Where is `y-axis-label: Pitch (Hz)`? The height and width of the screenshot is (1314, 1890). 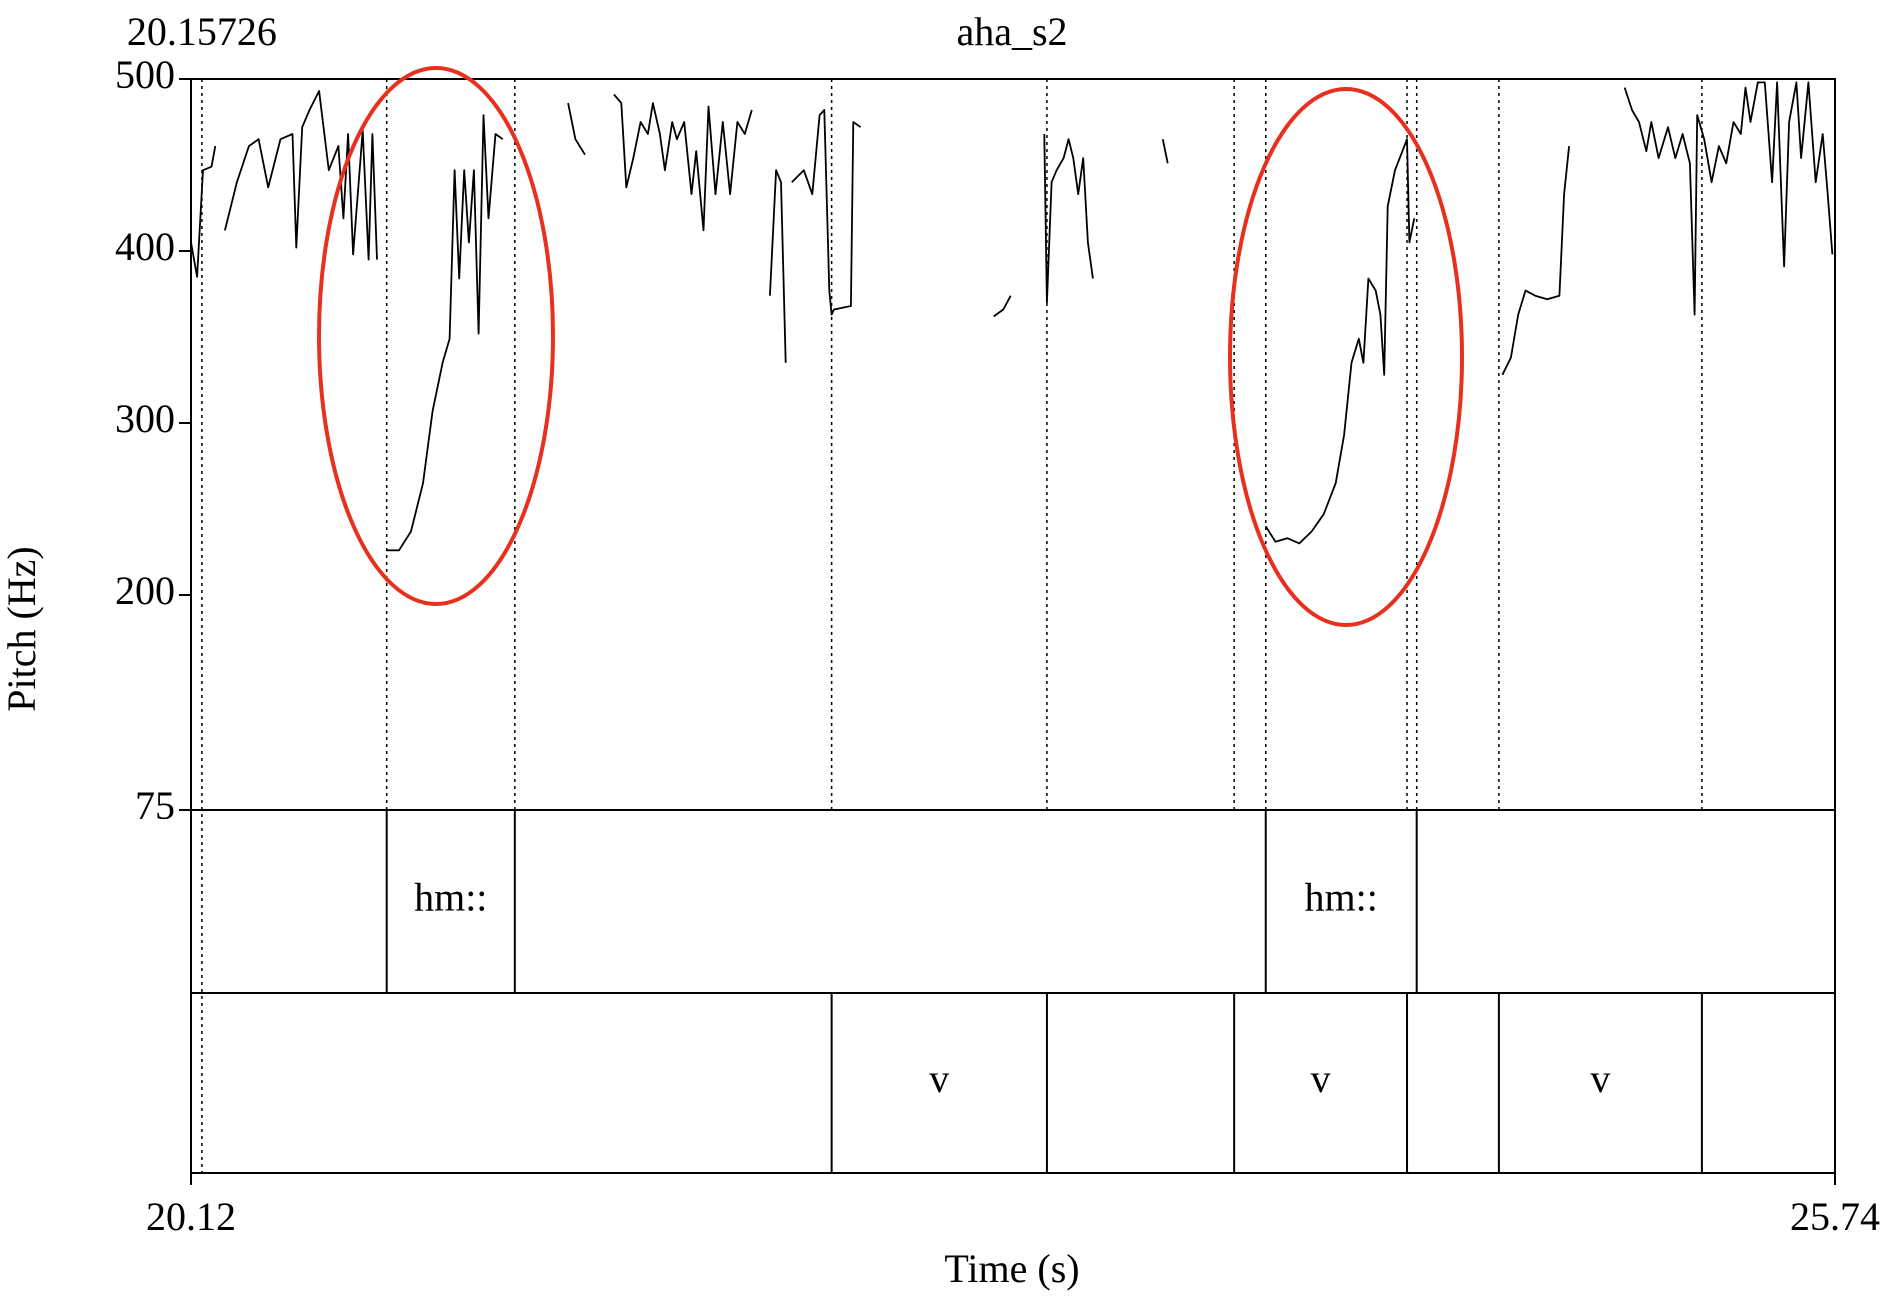 y-axis-label: Pitch (Hz) is located at coordinates (22, 629).